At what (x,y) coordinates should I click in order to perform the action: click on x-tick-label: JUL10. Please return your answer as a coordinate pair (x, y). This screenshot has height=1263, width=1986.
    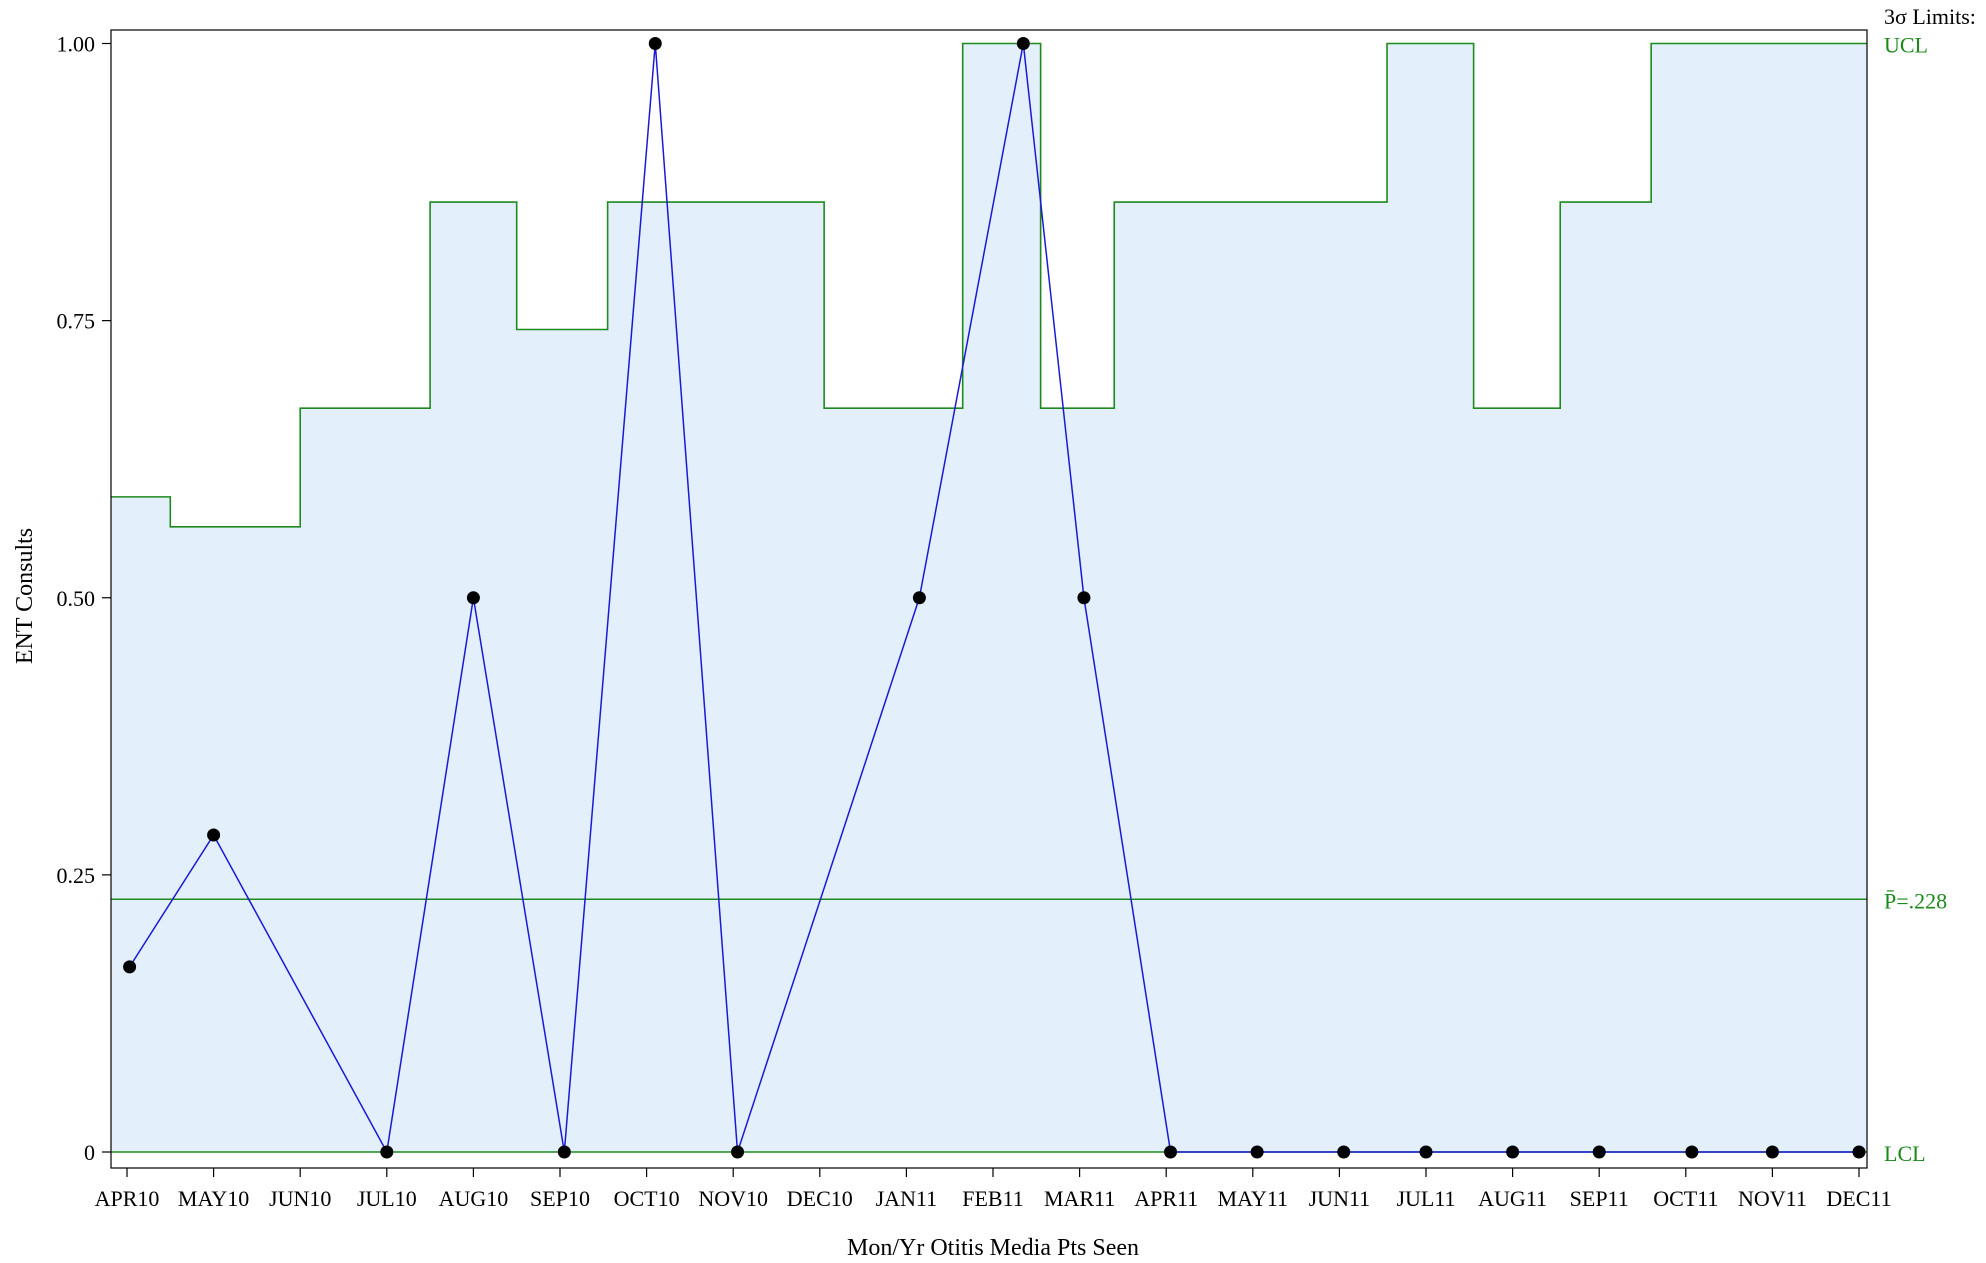
    Looking at the image, I should click on (387, 1198).